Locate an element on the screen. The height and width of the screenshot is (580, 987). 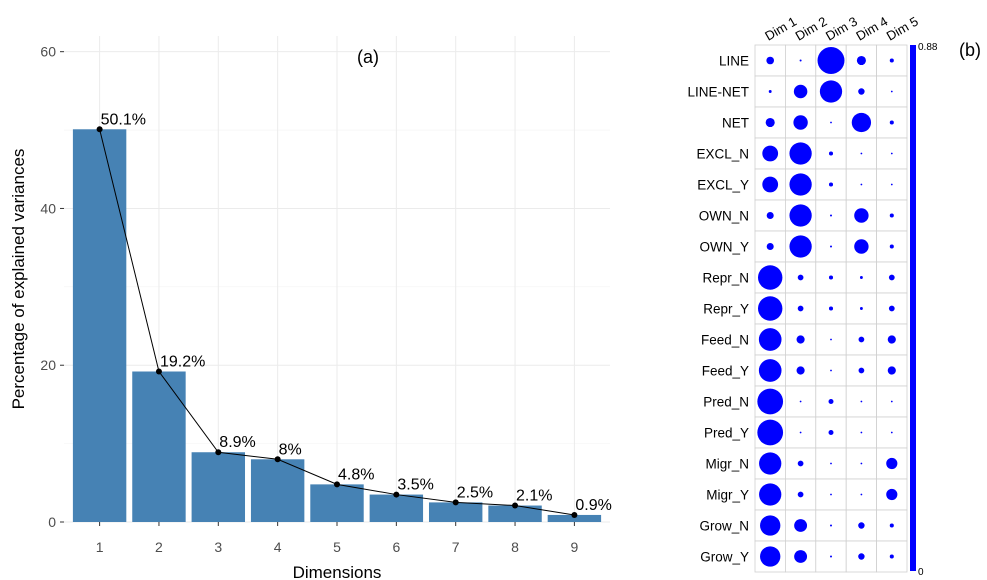
circle-Migr_N-Dim 3 is located at coordinates (831, 463).